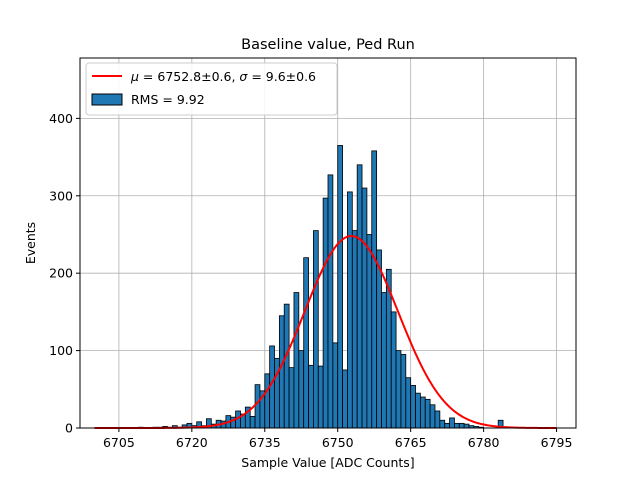 This screenshot has height=480, width=640. What do you see at coordinates (119, 442) in the screenshot?
I see `x-tick-label: 6705` at bounding box center [119, 442].